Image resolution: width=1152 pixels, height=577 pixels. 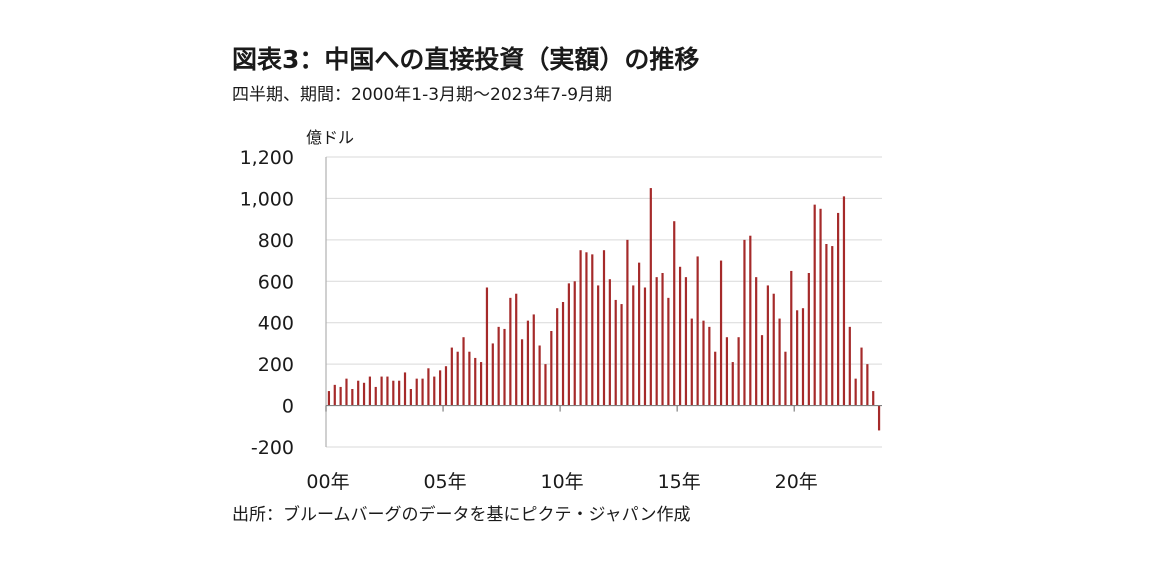 I want to click on chart-title: 図表3：中国への直接投資（実額）の推移, so click(x=466, y=59).